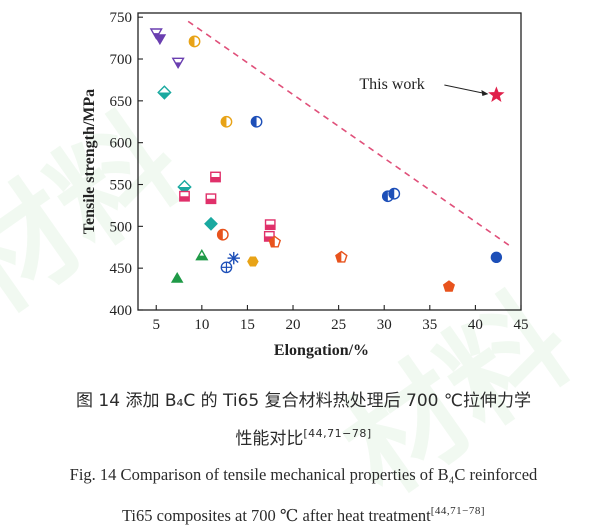 Image resolution: width=607 pixels, height=532 pixels. Describe the element at coordinates (475, 325) in the screenshot. I see `x-tick-label: 40` at that location.